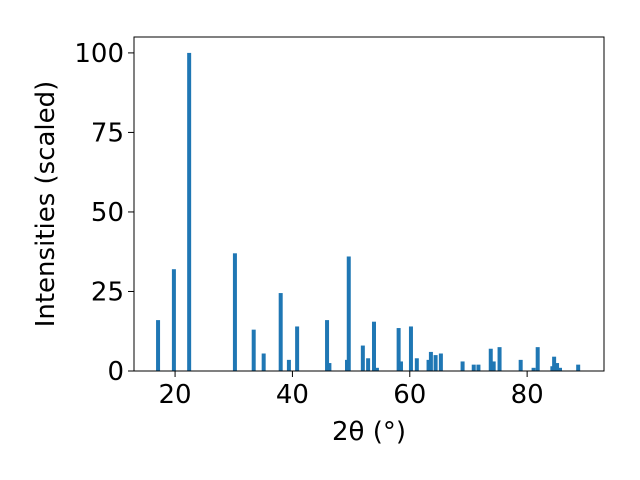 The width and height of the screenshot is (640, 480). Describe the element at coordinates (409, 395) in the screenshot. I see `x-tick-label: 60` at that location.